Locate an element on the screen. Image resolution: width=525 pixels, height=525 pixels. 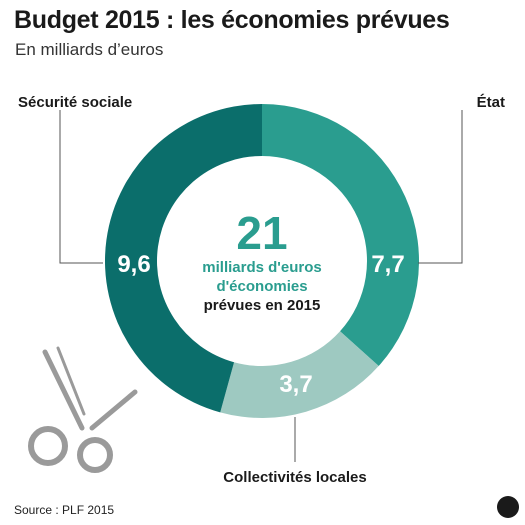
value-label-collectivites: 3,7 is located at coordinates (295, 384).